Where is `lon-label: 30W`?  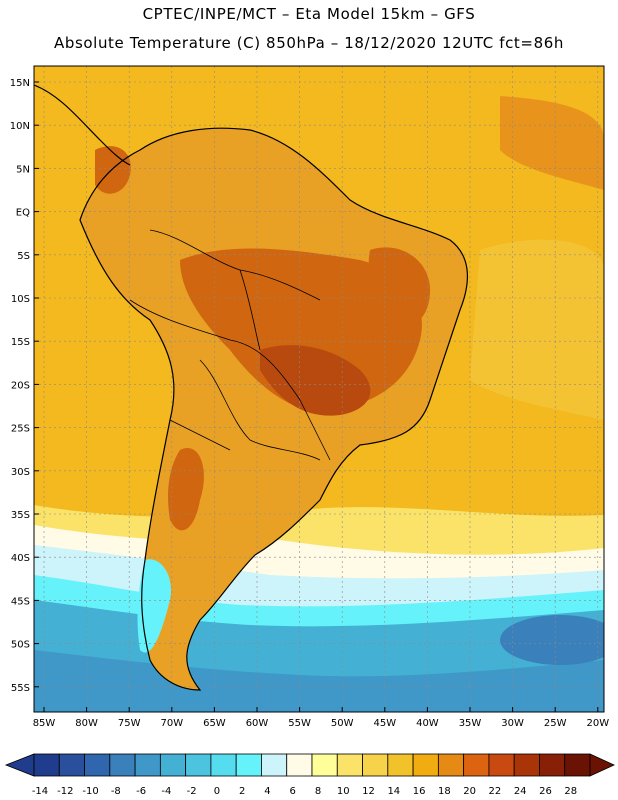 lon-label: 30W is located at coordinates (512, 723).